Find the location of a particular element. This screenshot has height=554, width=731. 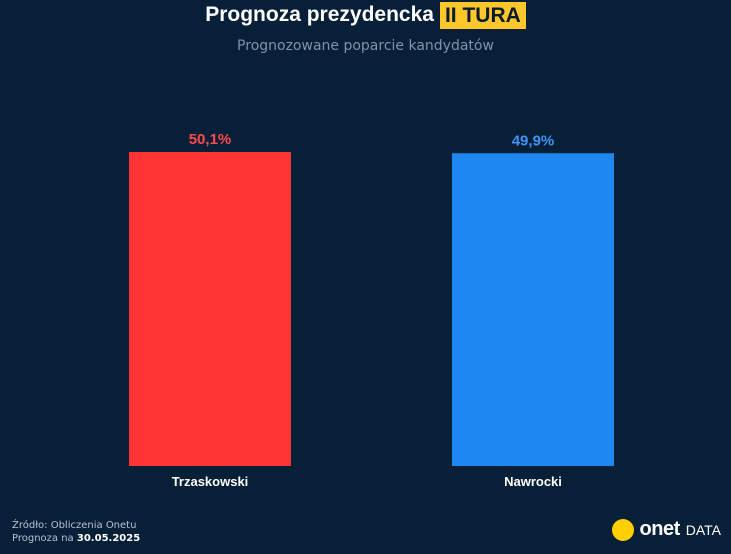

source-line: Źródło: Obliczenia Onetu is located at coordinates (74, 525).